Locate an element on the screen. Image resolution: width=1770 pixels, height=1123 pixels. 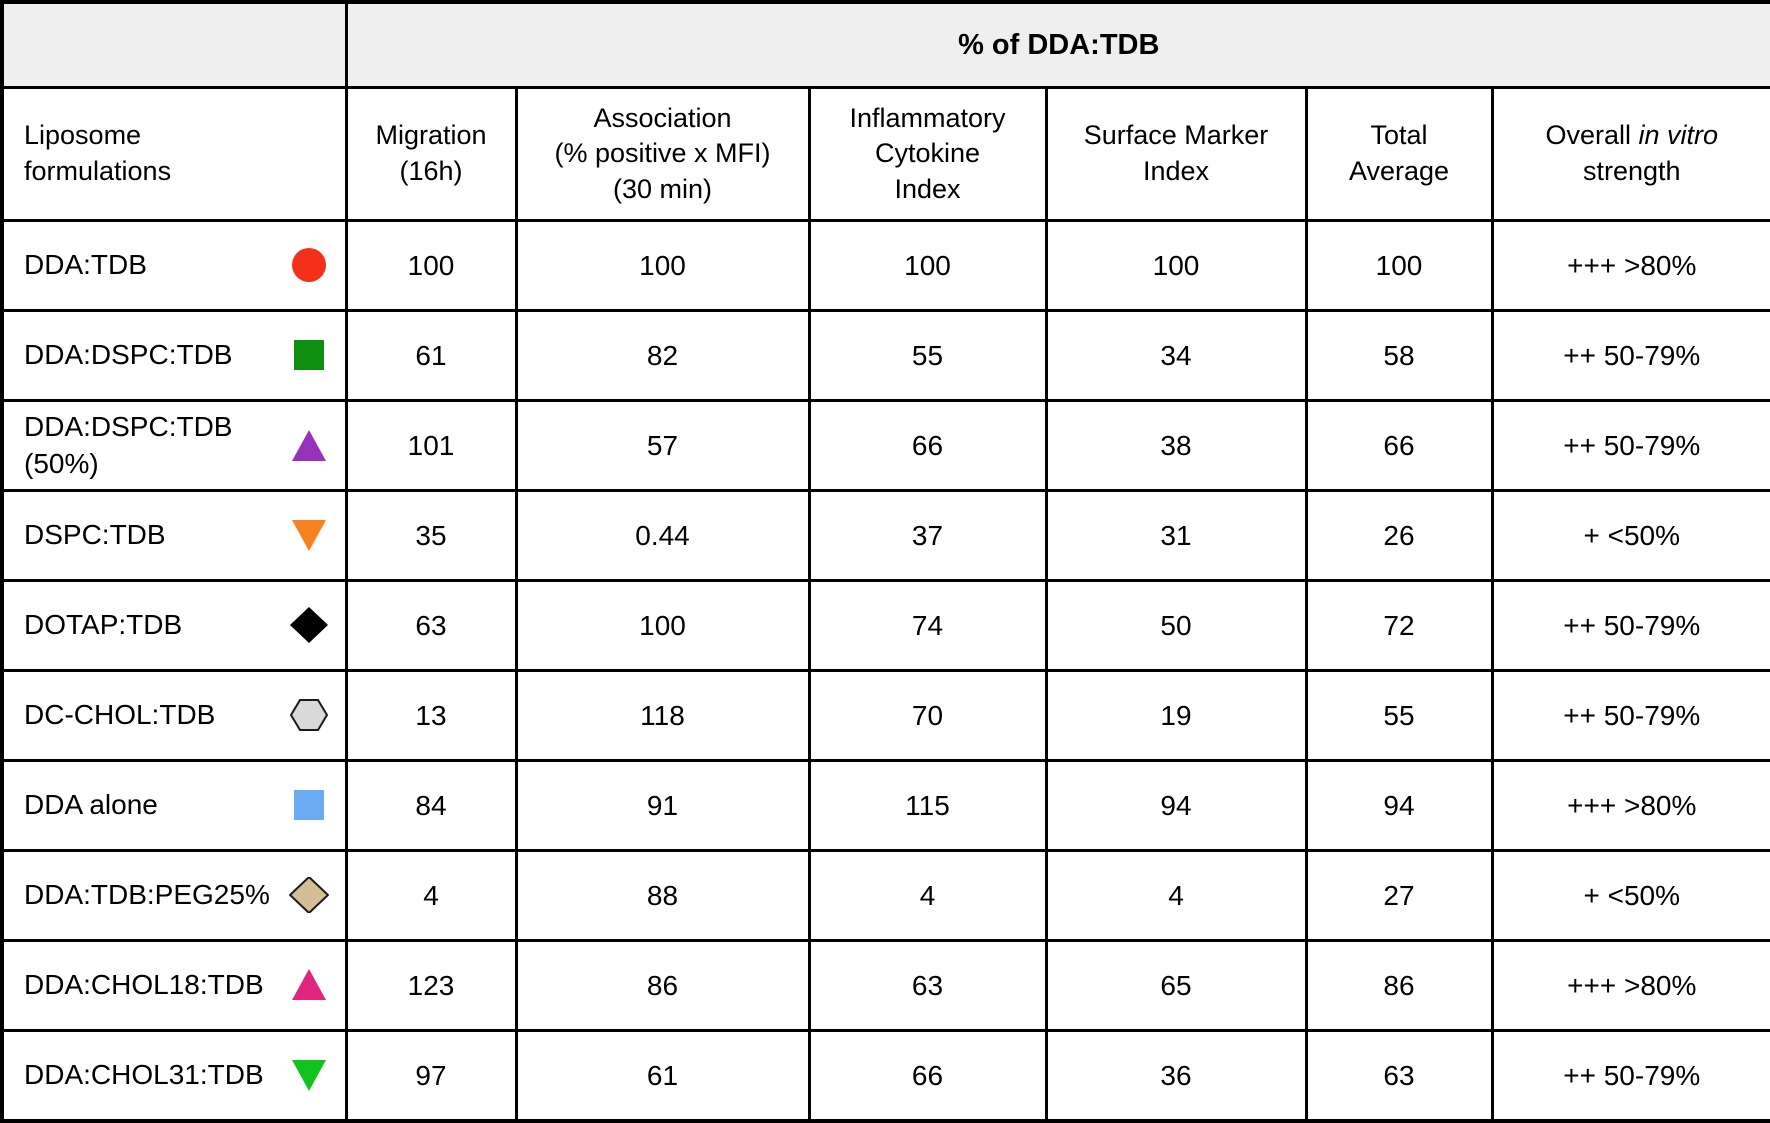
cell-total: 58 is located at coordinates (1399, 355).